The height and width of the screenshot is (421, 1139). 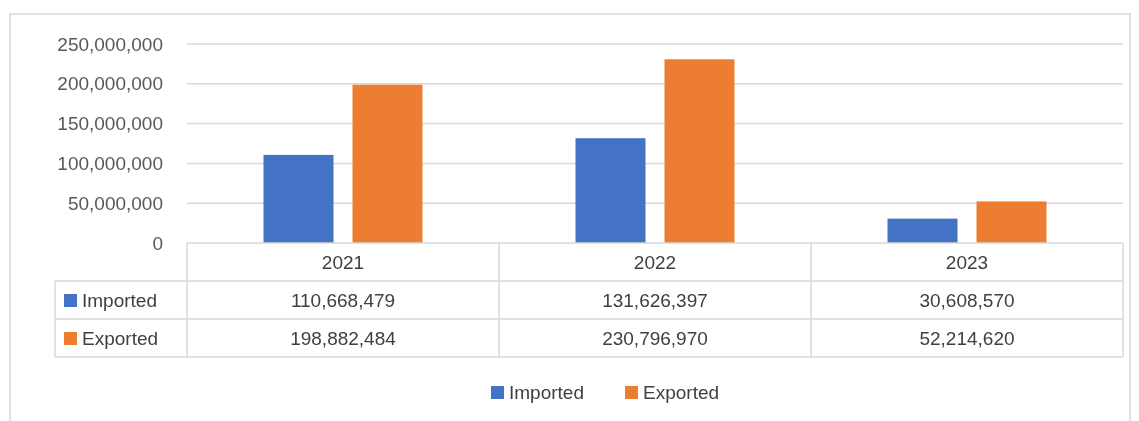 What do you see at coordinates (967, 338) in the screenshot?
I see `data-label: 52,214,620` at bounding box center [967, 338].